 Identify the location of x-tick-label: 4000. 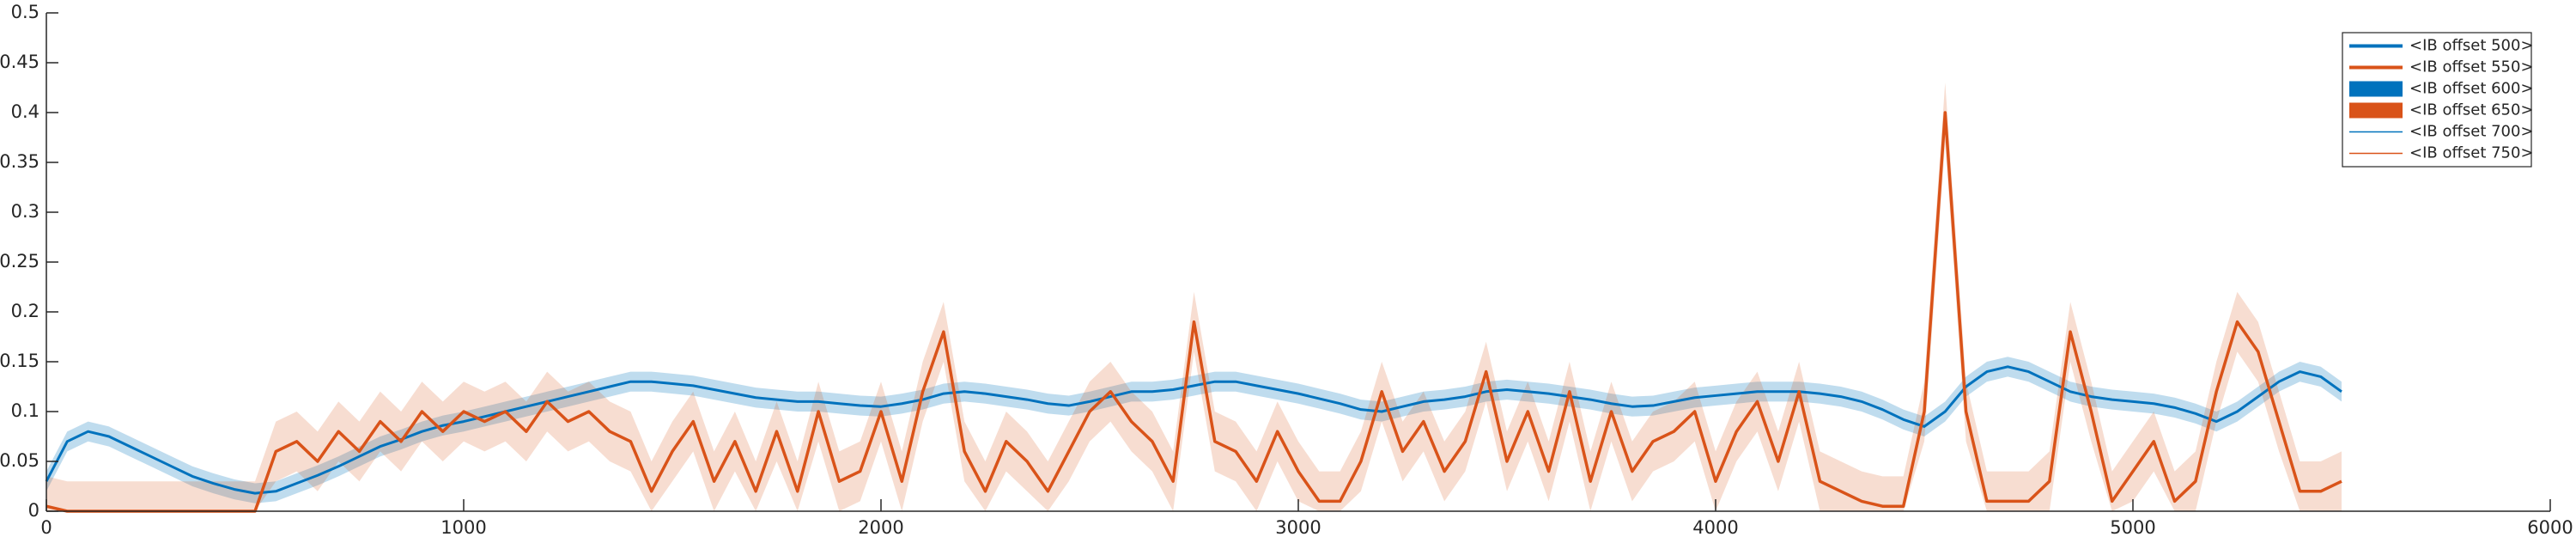
(1715, 527).